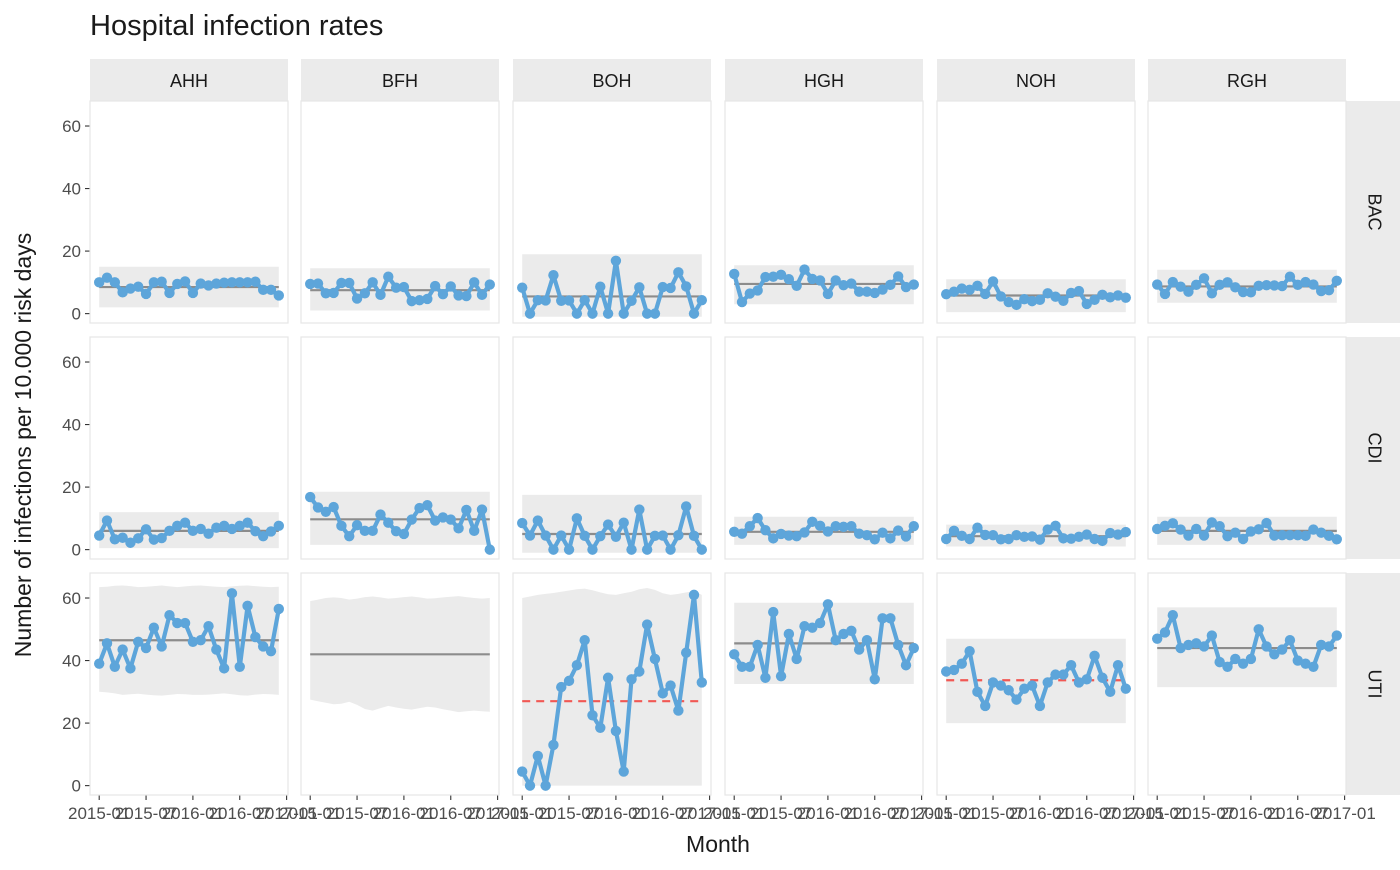 Image resolution: width=1400 pixels, height=870 pixels. I want to click on strip-label-hgh: HGH, so click(824, 81).